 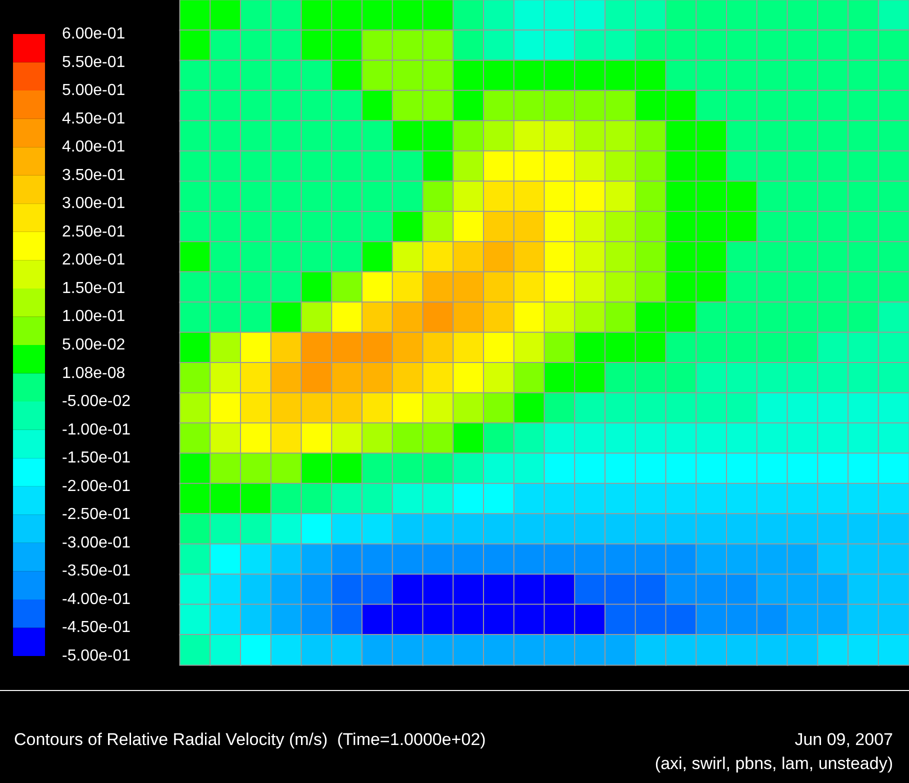 I want to click on color-bar-label: 2.50e-01, so click(x=94, y=231).